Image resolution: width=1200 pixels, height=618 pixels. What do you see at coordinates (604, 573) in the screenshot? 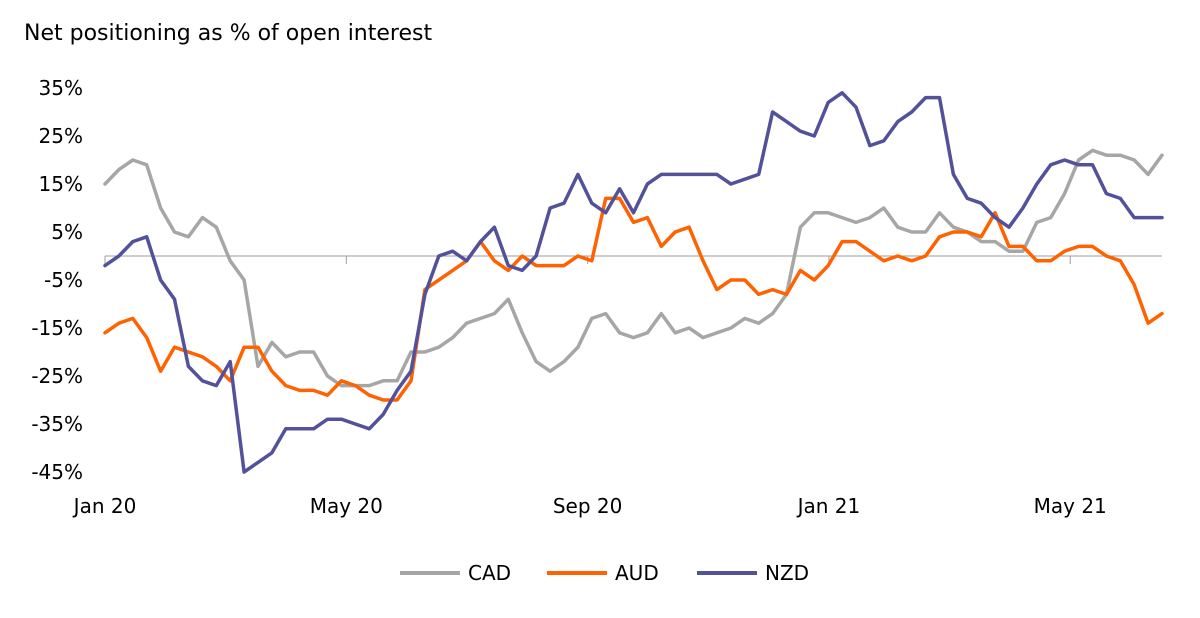
I see `legend: CAD AUD NZD` at bounding box center [604, 573].